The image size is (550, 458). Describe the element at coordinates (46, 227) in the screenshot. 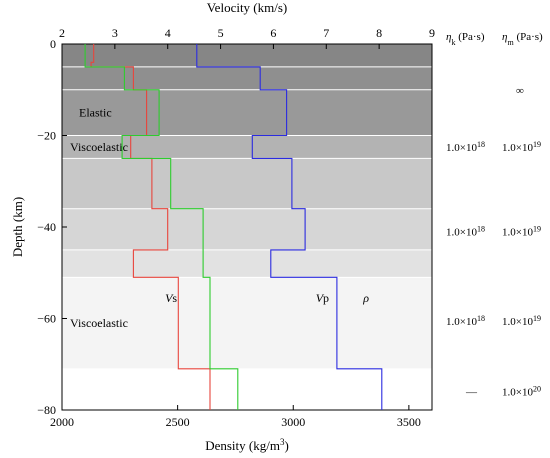

I see `depth-tick-label-40: −40` at that location.